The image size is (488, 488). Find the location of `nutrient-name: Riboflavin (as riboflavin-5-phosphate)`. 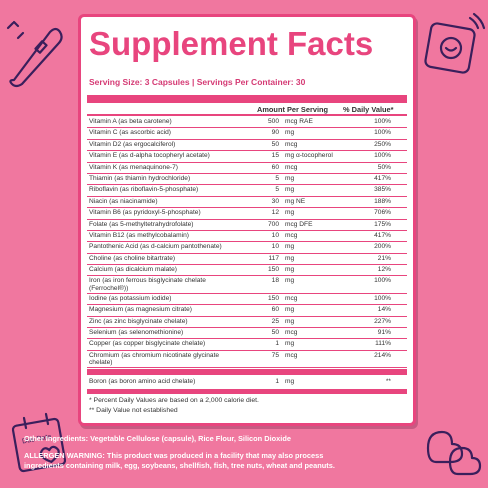

nutrient-name: Riboflavin (as riboflavin-5-phosphate) is located at coordinates (144, 190).